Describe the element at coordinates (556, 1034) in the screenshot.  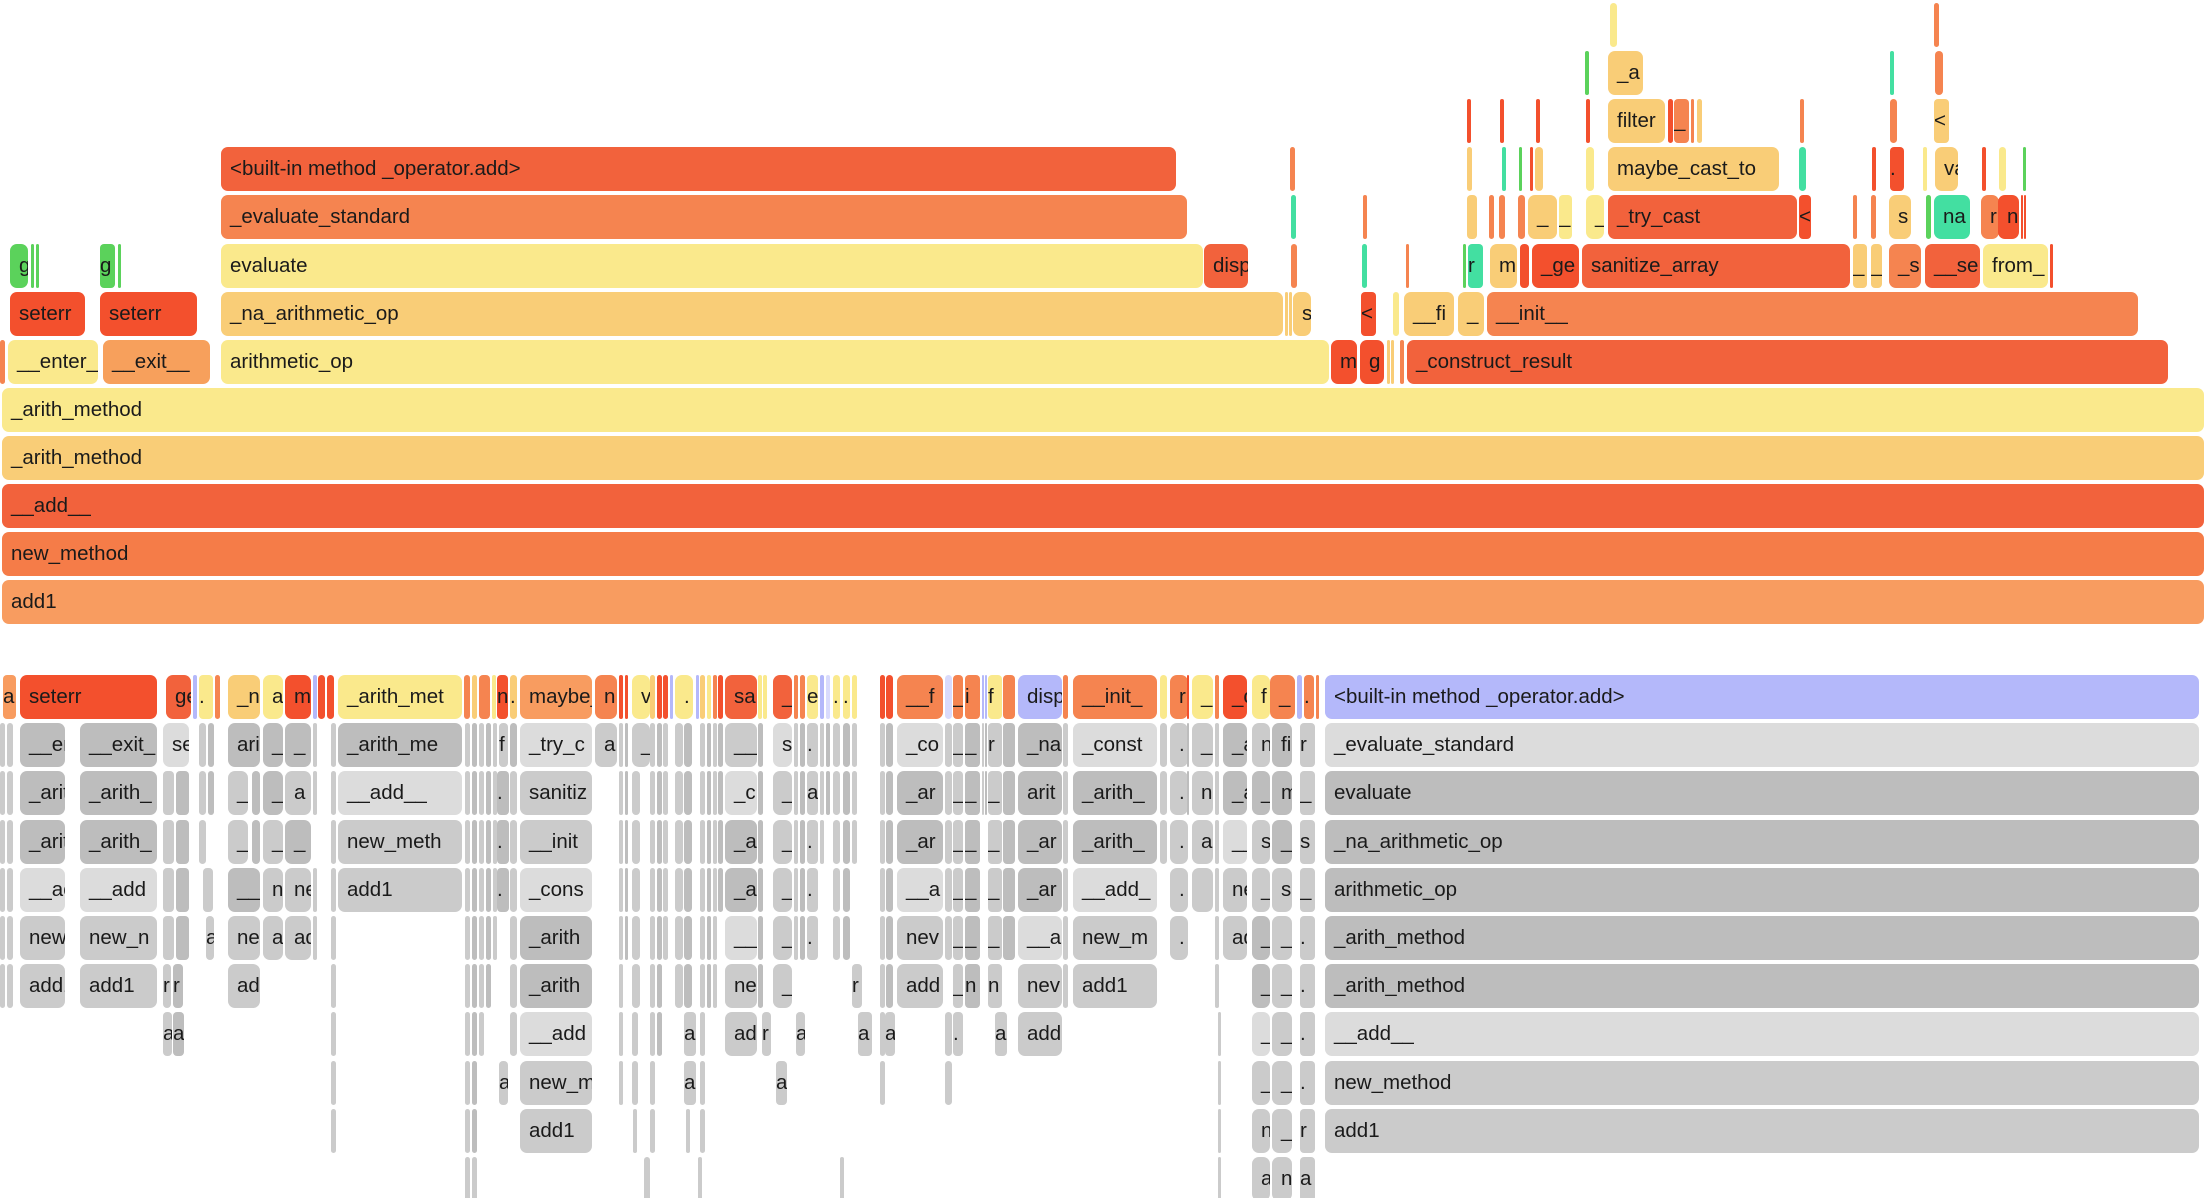
I see `frame-__add: __add` at that location.